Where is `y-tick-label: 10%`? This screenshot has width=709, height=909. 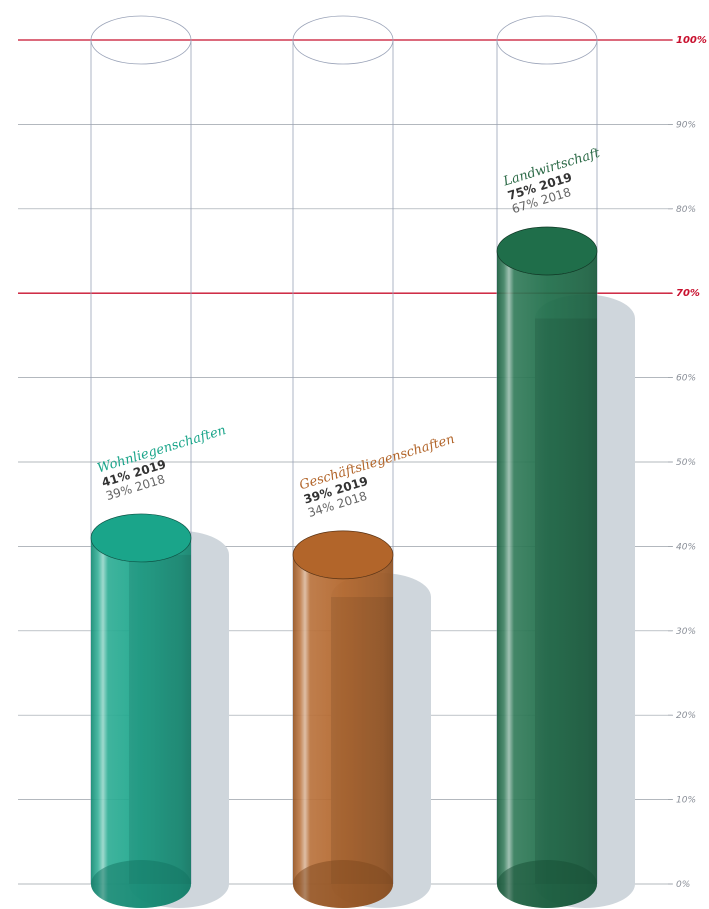
y-tick-label: 10% is located at coordinates (686, 801).